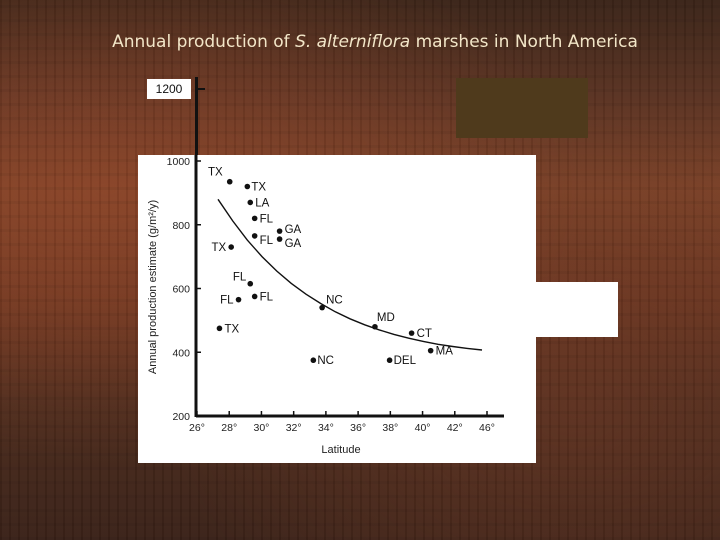 This screenshot has width=720, height=540. Describe the element at coordinates (181, 353) in the screenshot. I see `y-tick-label-400: 400` at that location.